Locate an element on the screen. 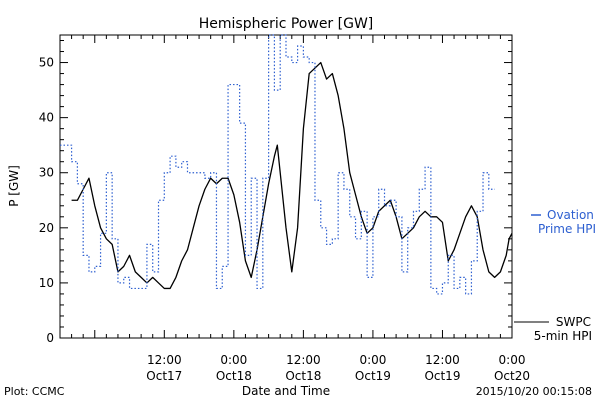  x-tick-label-date: Oct17 is located at coordinates (164, 376).